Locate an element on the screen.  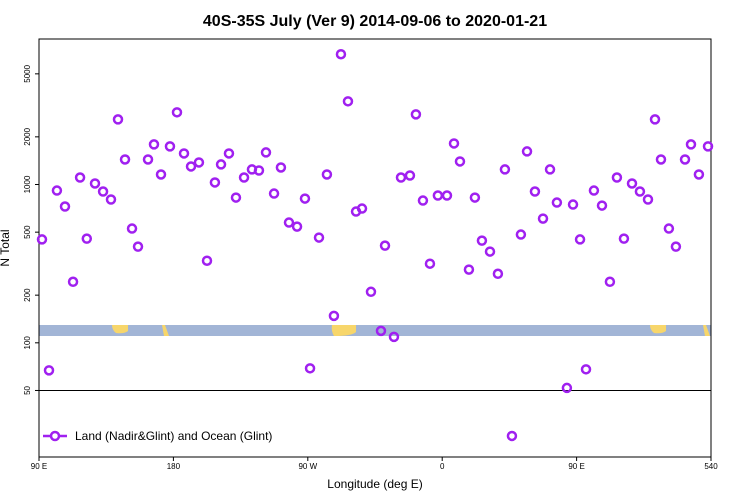
y-tick-label: 2000 is located at coordinates (27, 136).